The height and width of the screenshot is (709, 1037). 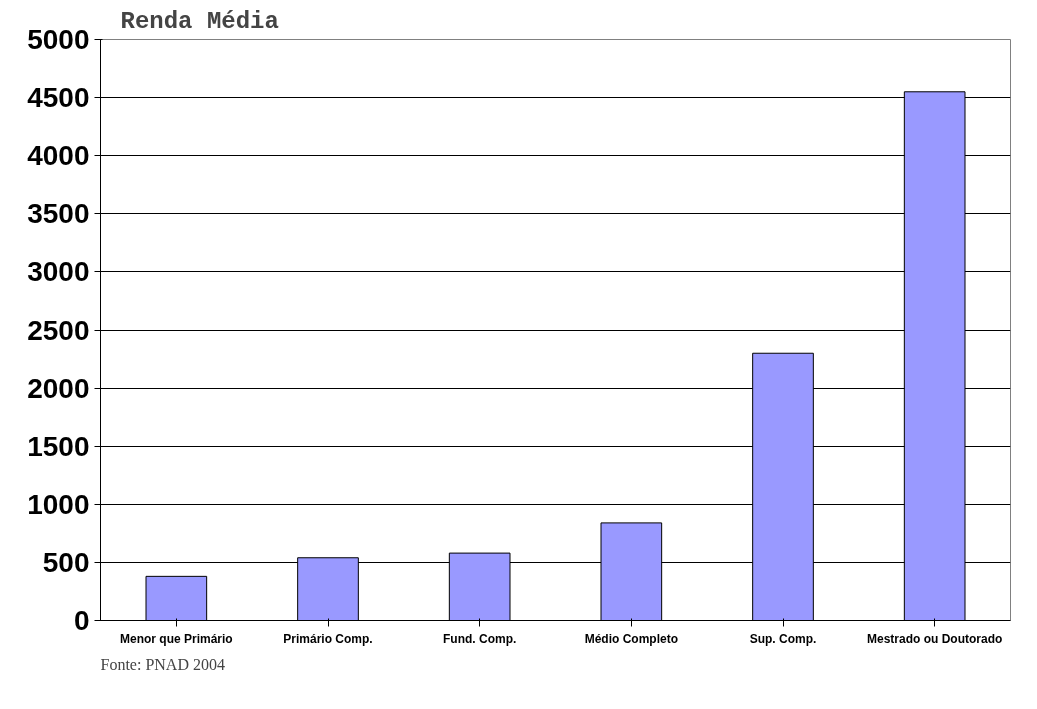 What do you see at coordinates (58, 39) in the screenshot?
I see `y-tick-label: 5000` at bounding box center [58, 39].